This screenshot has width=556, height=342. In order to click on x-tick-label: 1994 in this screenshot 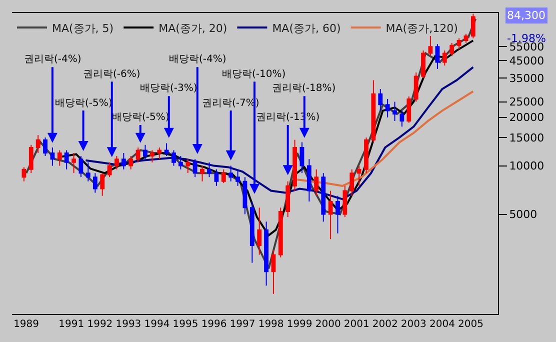, I will do `click(157, 324)`.